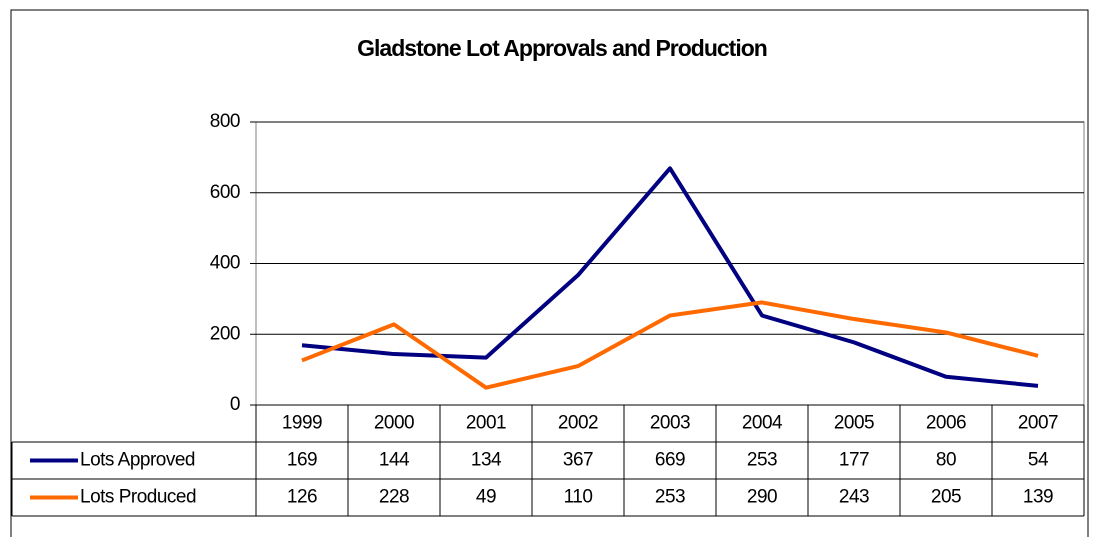  Describe the element at coordinates (670, 345) in the screenshot. I see `series-line` at that location.